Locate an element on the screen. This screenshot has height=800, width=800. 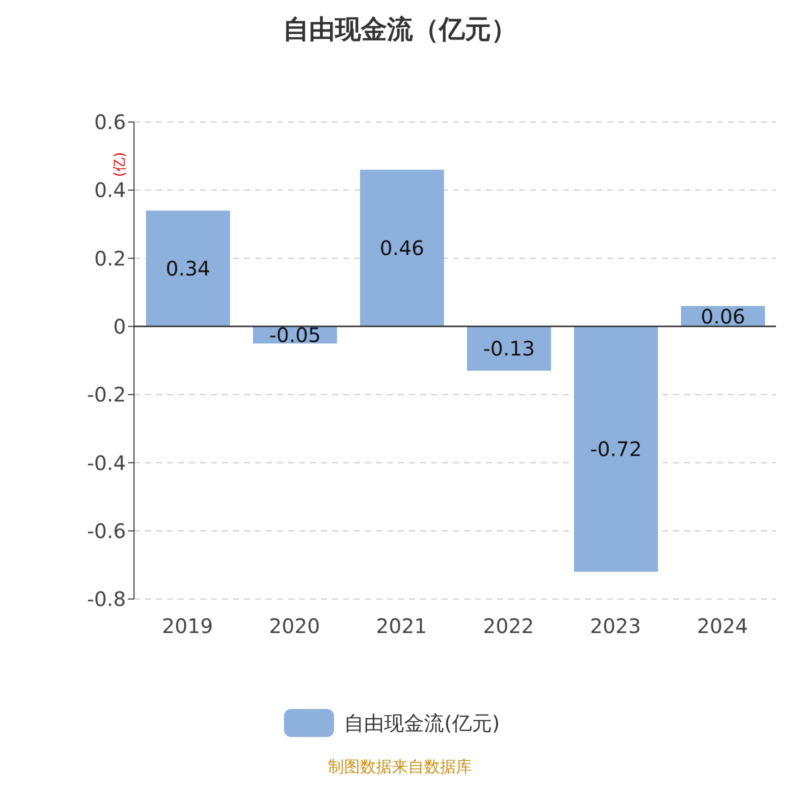
x-tick-label: 2022 is located at coordinates (508, 626).